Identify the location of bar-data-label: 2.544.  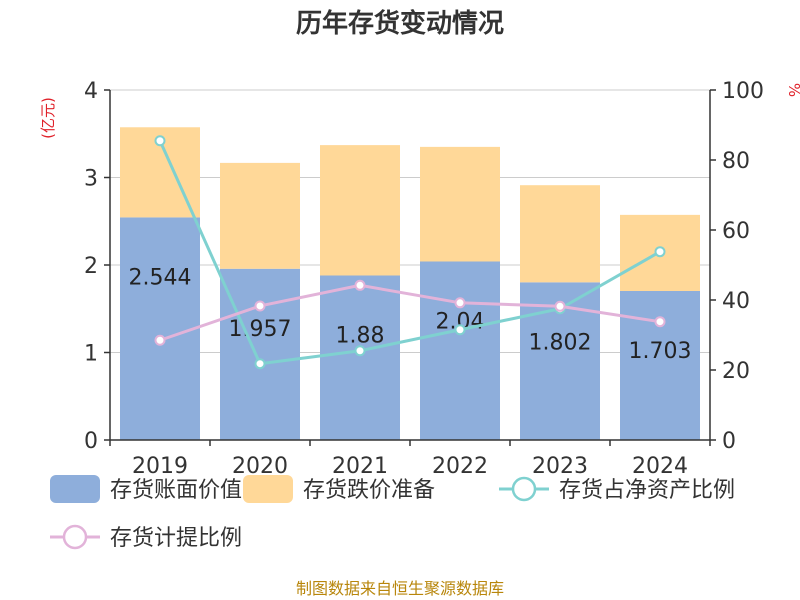
(160, 277).